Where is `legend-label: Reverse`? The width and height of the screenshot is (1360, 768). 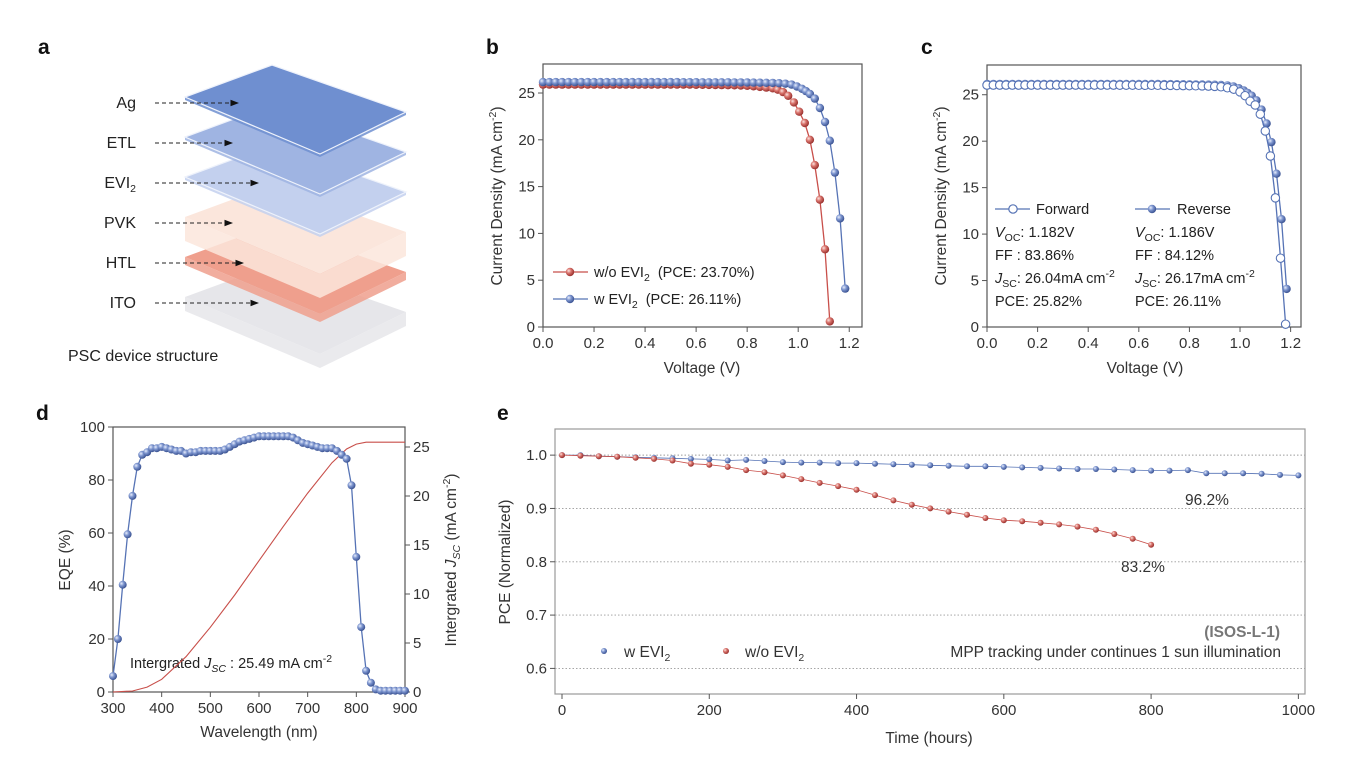
legend-label: Reverse is located at coordinates (1204, 210).